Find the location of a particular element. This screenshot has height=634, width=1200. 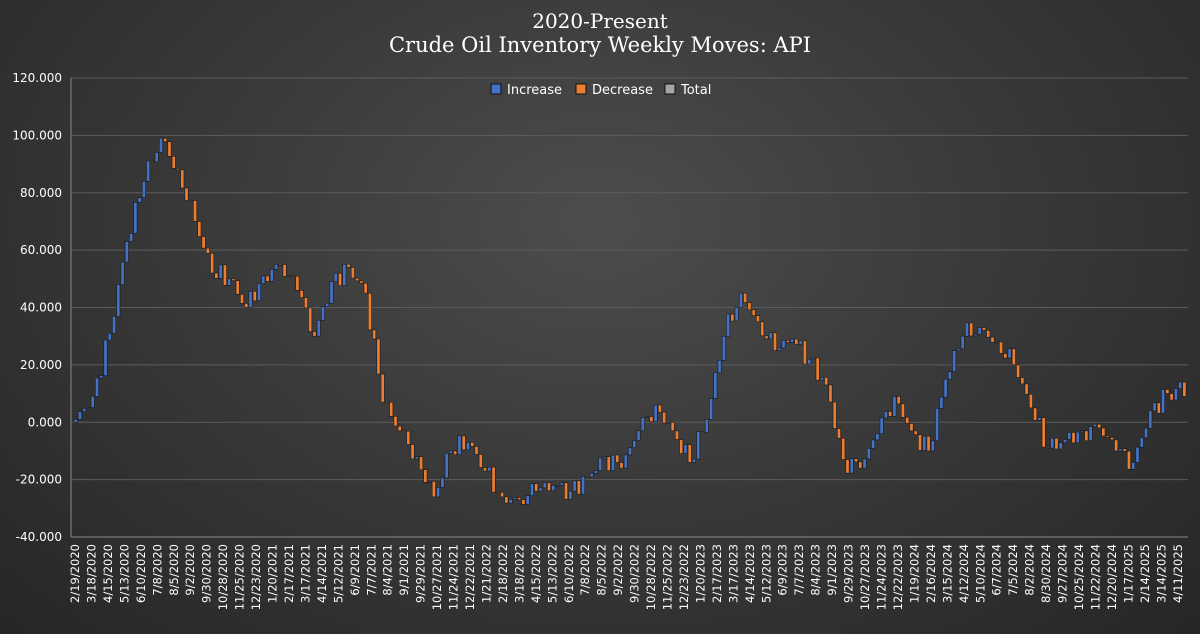

chart-subtitle: Crude Oil Inventory Weekly Moves: API is located at coordinates (600, 45).